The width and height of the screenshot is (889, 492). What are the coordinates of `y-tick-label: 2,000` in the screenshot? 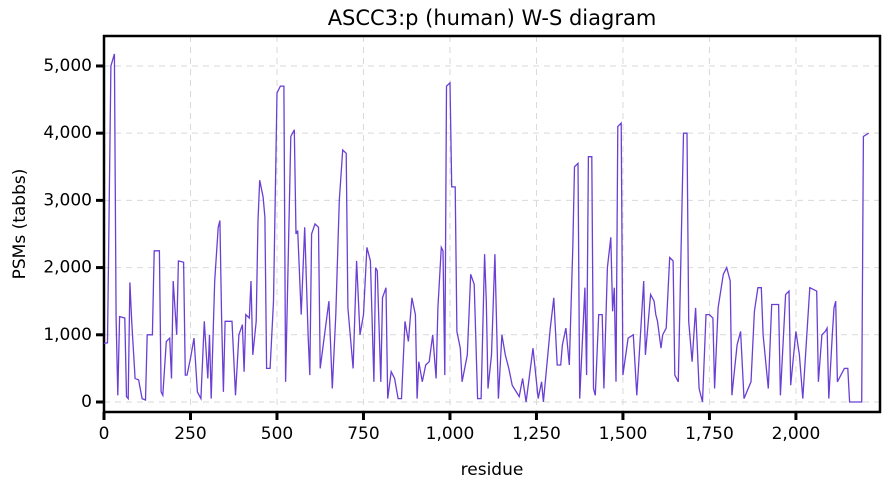 It's located at (67, 268).